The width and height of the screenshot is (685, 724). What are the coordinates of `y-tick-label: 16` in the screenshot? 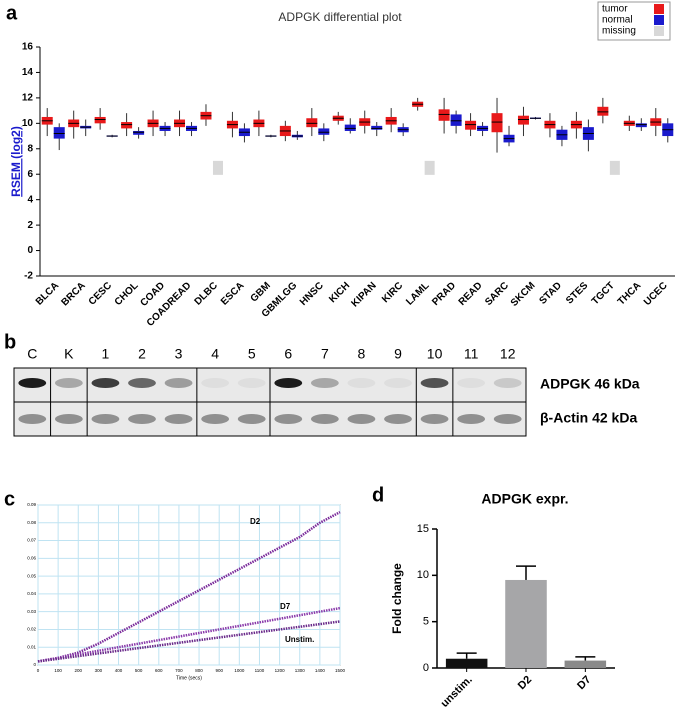 It's located at (28, 47).